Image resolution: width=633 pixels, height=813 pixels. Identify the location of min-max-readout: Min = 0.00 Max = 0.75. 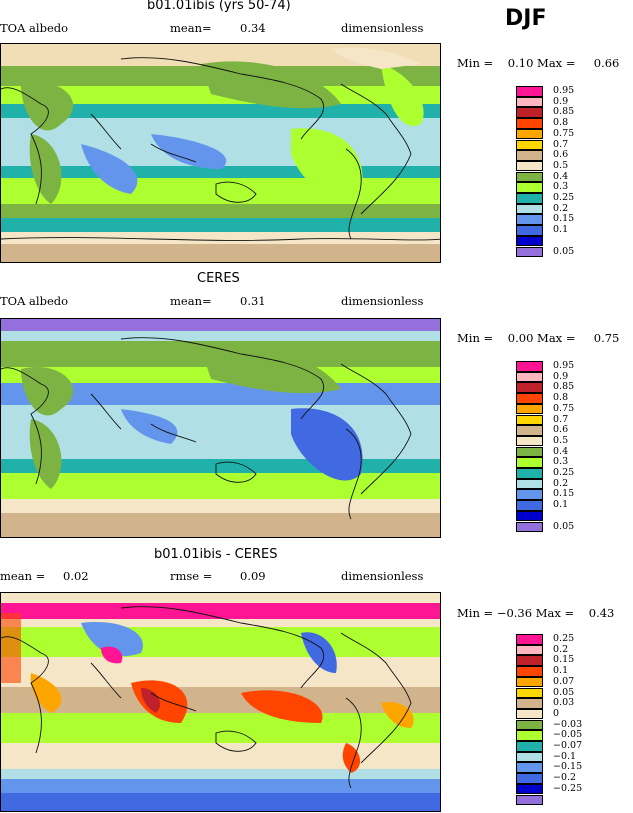
(538, 338).